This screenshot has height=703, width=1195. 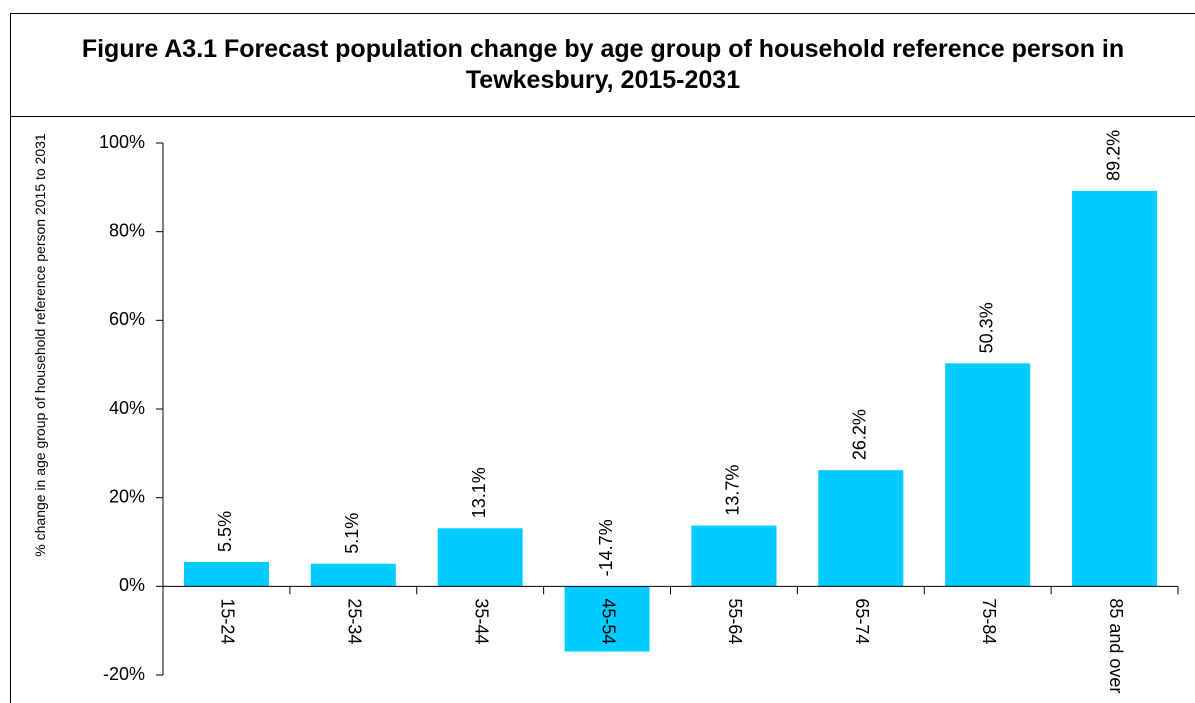 What do you see at coordinates (127, 408) in the screenshot?
I see `y-tick-label: 40%` at bounding box center [127, 408].